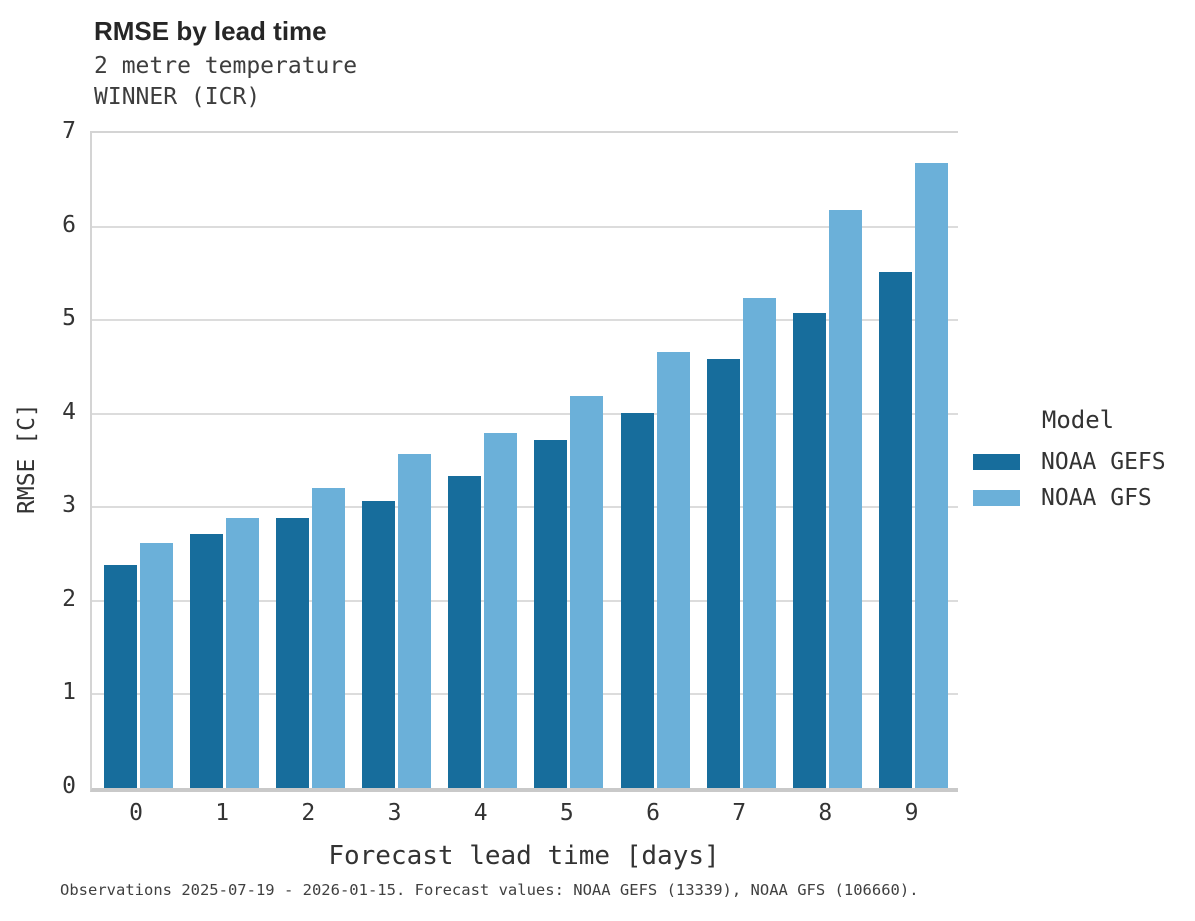 This screenshot has width=1195, height=921. What do you see at coordinates (69, 692) in the screenshot?
I see `y-tick-label-1: 1` at bounding box center [69, 692].